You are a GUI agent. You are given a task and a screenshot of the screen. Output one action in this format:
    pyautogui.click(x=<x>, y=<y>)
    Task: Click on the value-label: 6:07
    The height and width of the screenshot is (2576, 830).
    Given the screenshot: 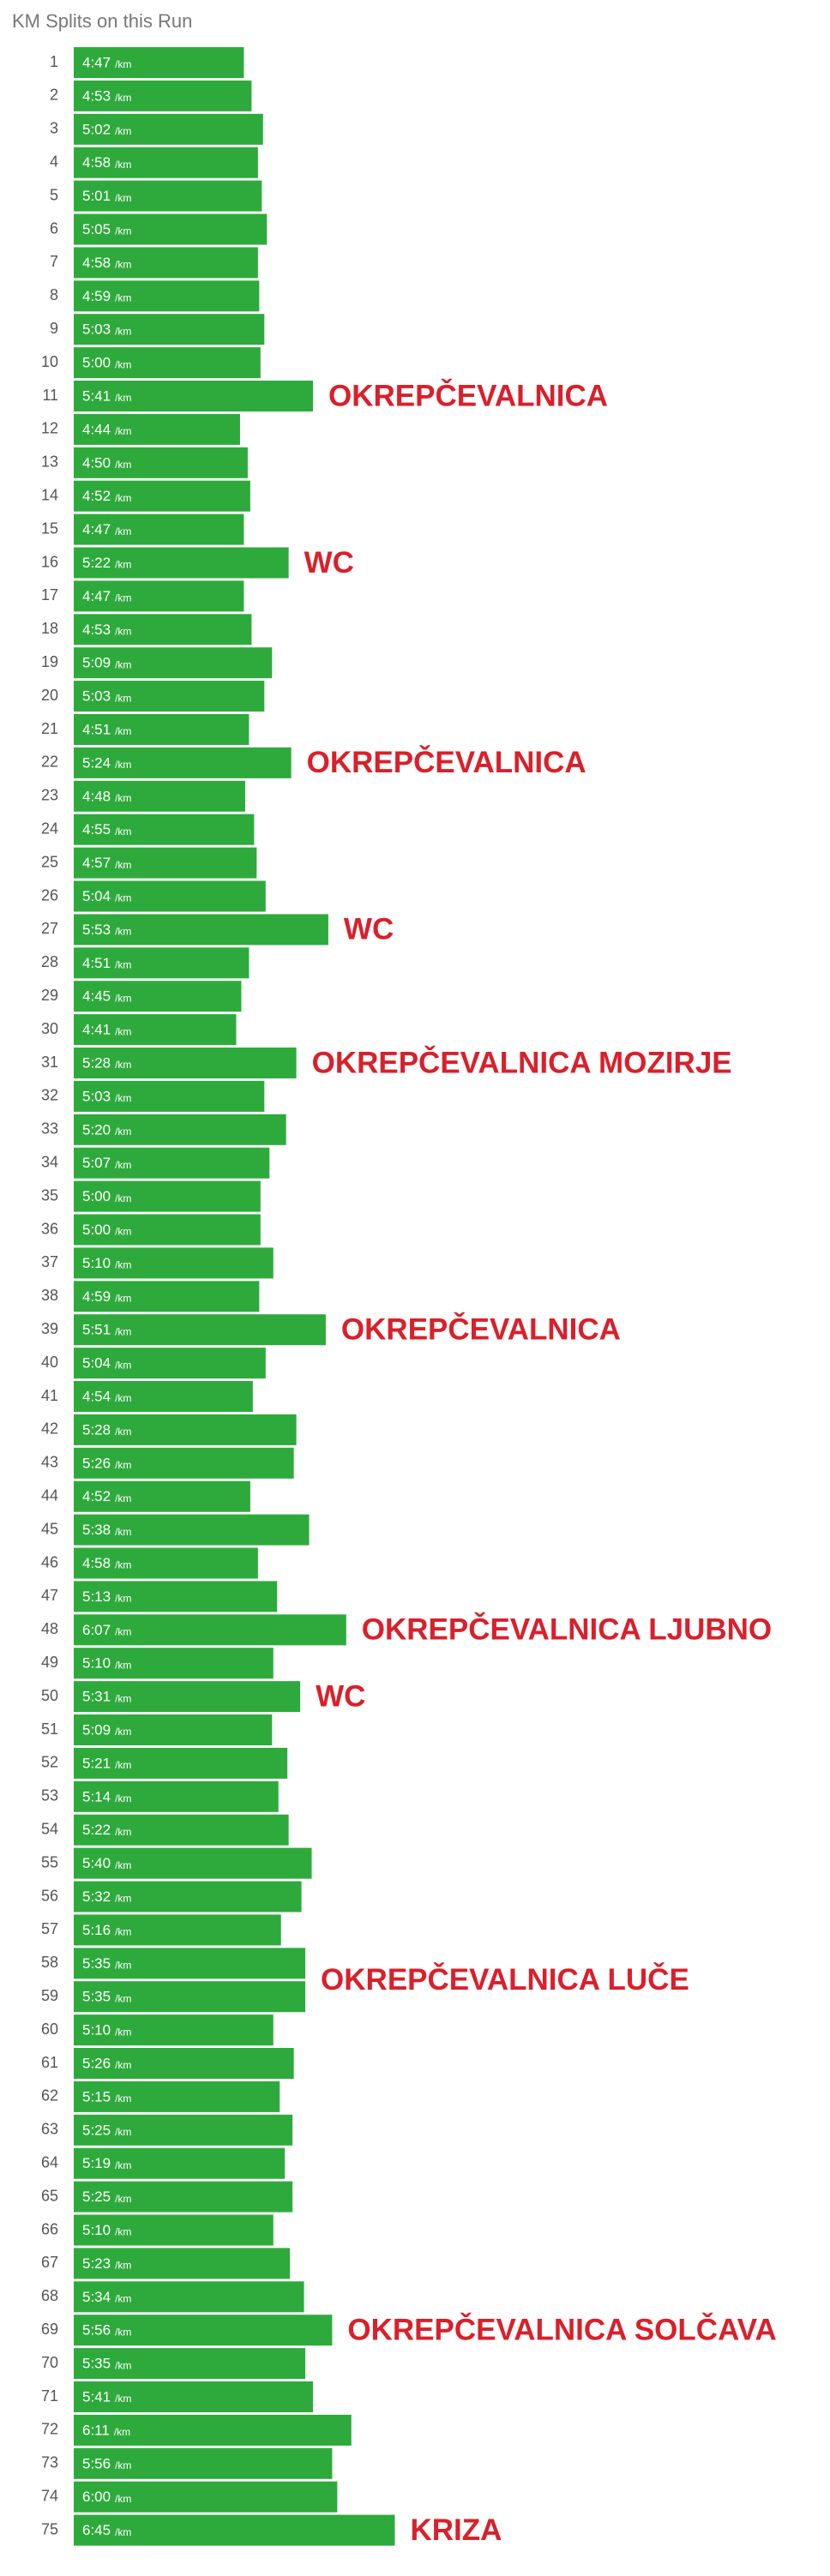 What is the action you would take?
    pyautogui.click(x=96, y=1630)
    